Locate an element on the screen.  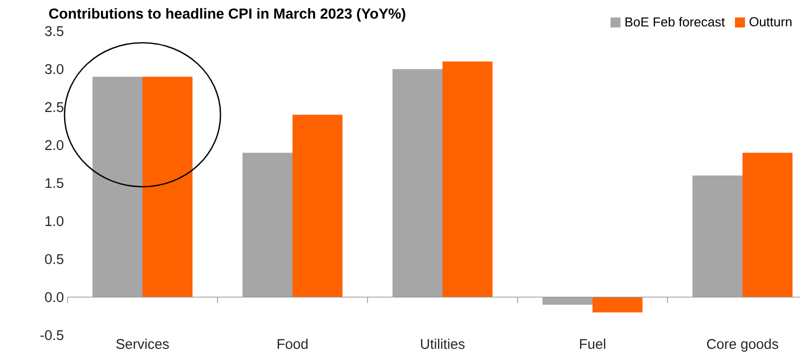
chart-title: Contributions to headline CPI in March 2023 (YoY%) is located at coordinates (227, 15).